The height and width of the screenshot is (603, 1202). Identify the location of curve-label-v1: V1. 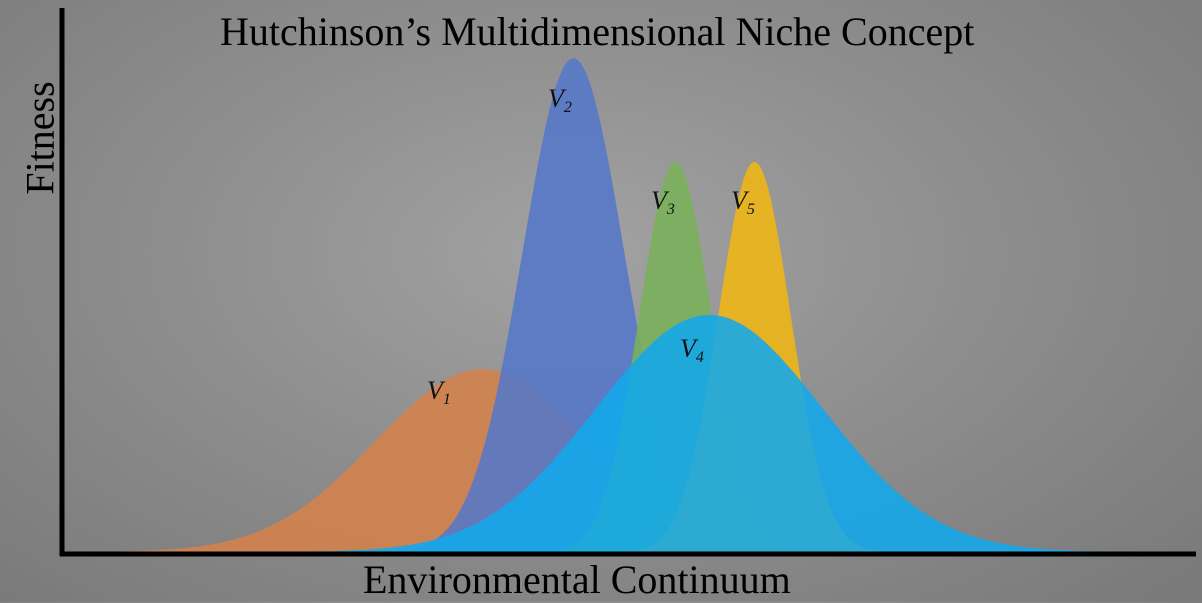
(439, 392).